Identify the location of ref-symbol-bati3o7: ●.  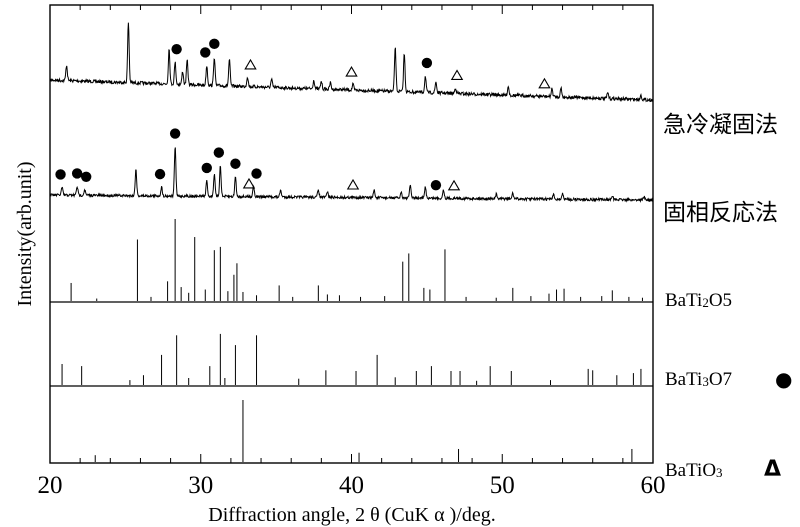
(783, 379).